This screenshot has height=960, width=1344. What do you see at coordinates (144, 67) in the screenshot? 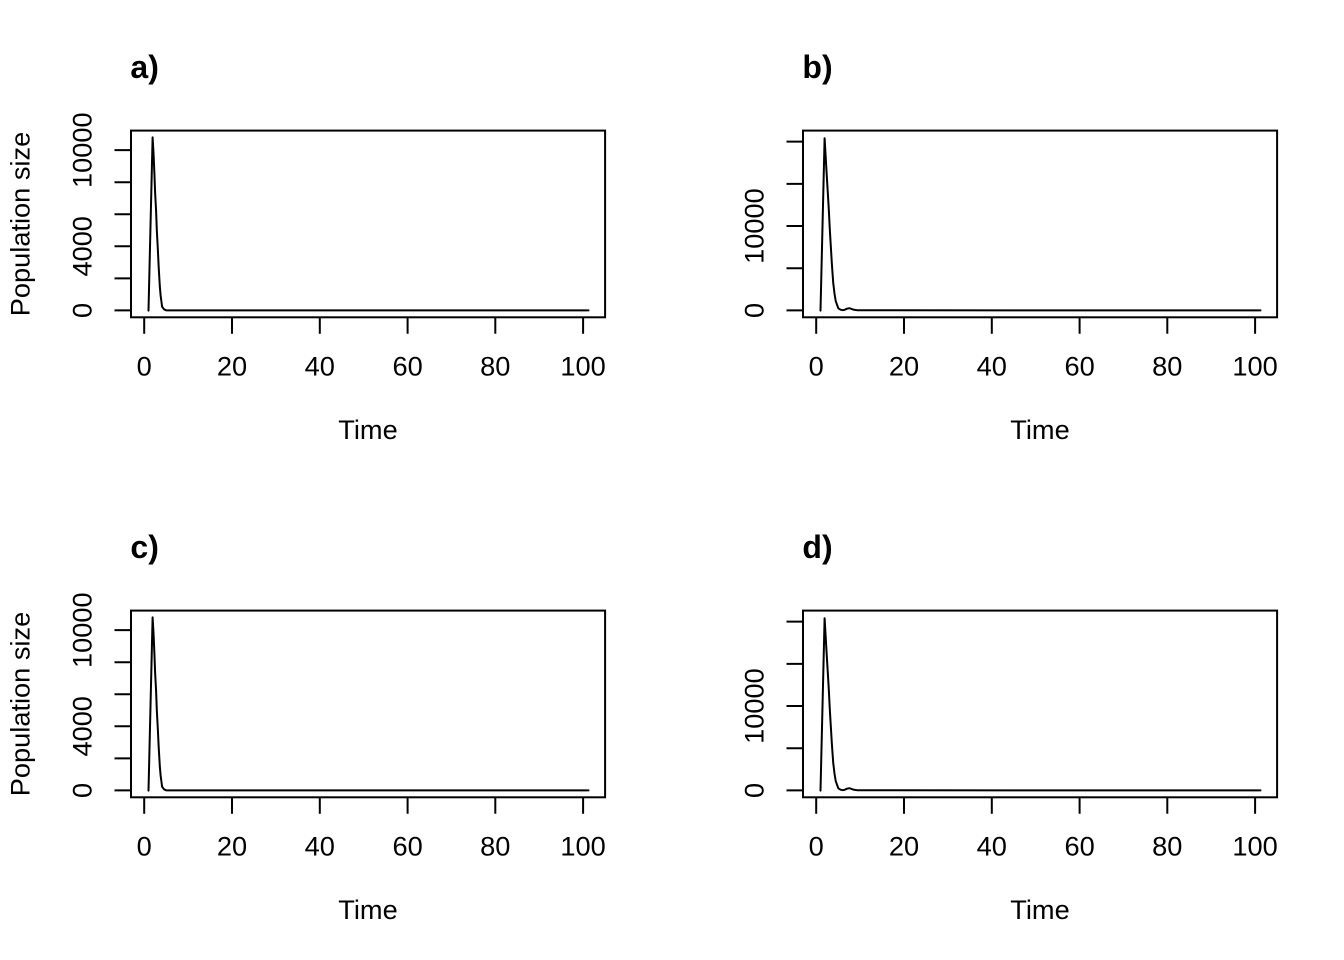
I see `svg-text: a)` at bounding box center [144, 67].